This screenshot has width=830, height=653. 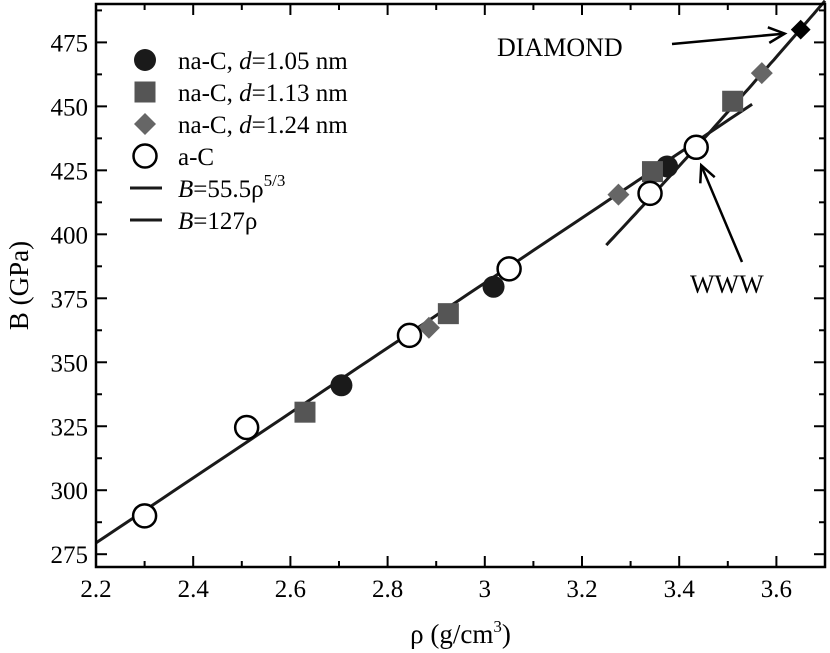 What do you see at coordinates (485, 589) in the screenshot?
I see `x-tick-label: 3` at bounding box center [485, 589].